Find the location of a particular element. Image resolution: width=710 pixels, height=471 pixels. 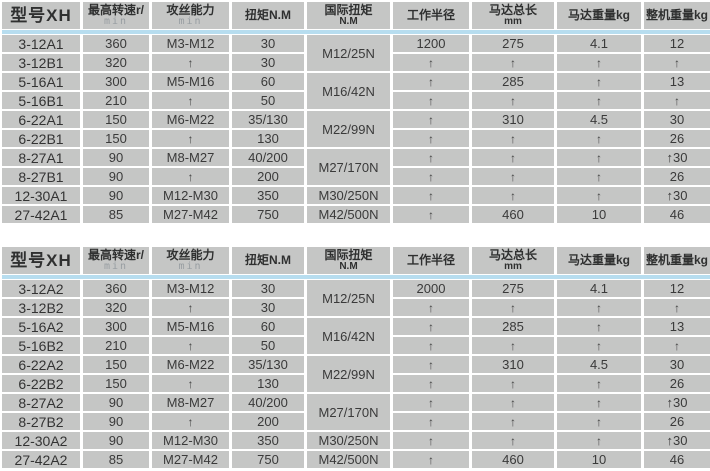

cell-motor-weight: 4.1 is located at coordinates (599, 43).